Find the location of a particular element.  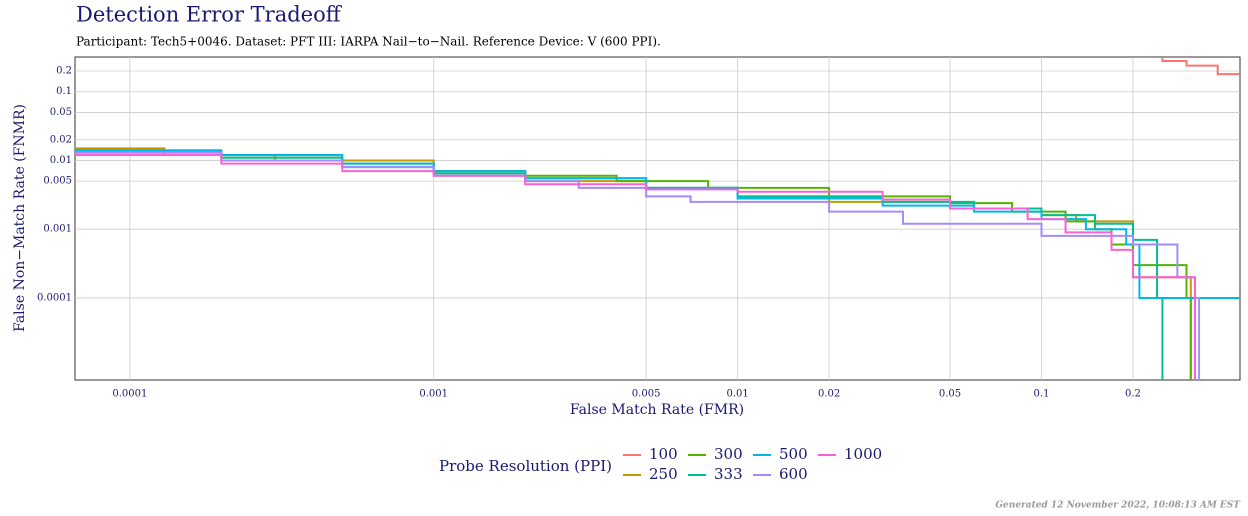

y-tick-label: 0.02 is located at coordinates (61, 139).